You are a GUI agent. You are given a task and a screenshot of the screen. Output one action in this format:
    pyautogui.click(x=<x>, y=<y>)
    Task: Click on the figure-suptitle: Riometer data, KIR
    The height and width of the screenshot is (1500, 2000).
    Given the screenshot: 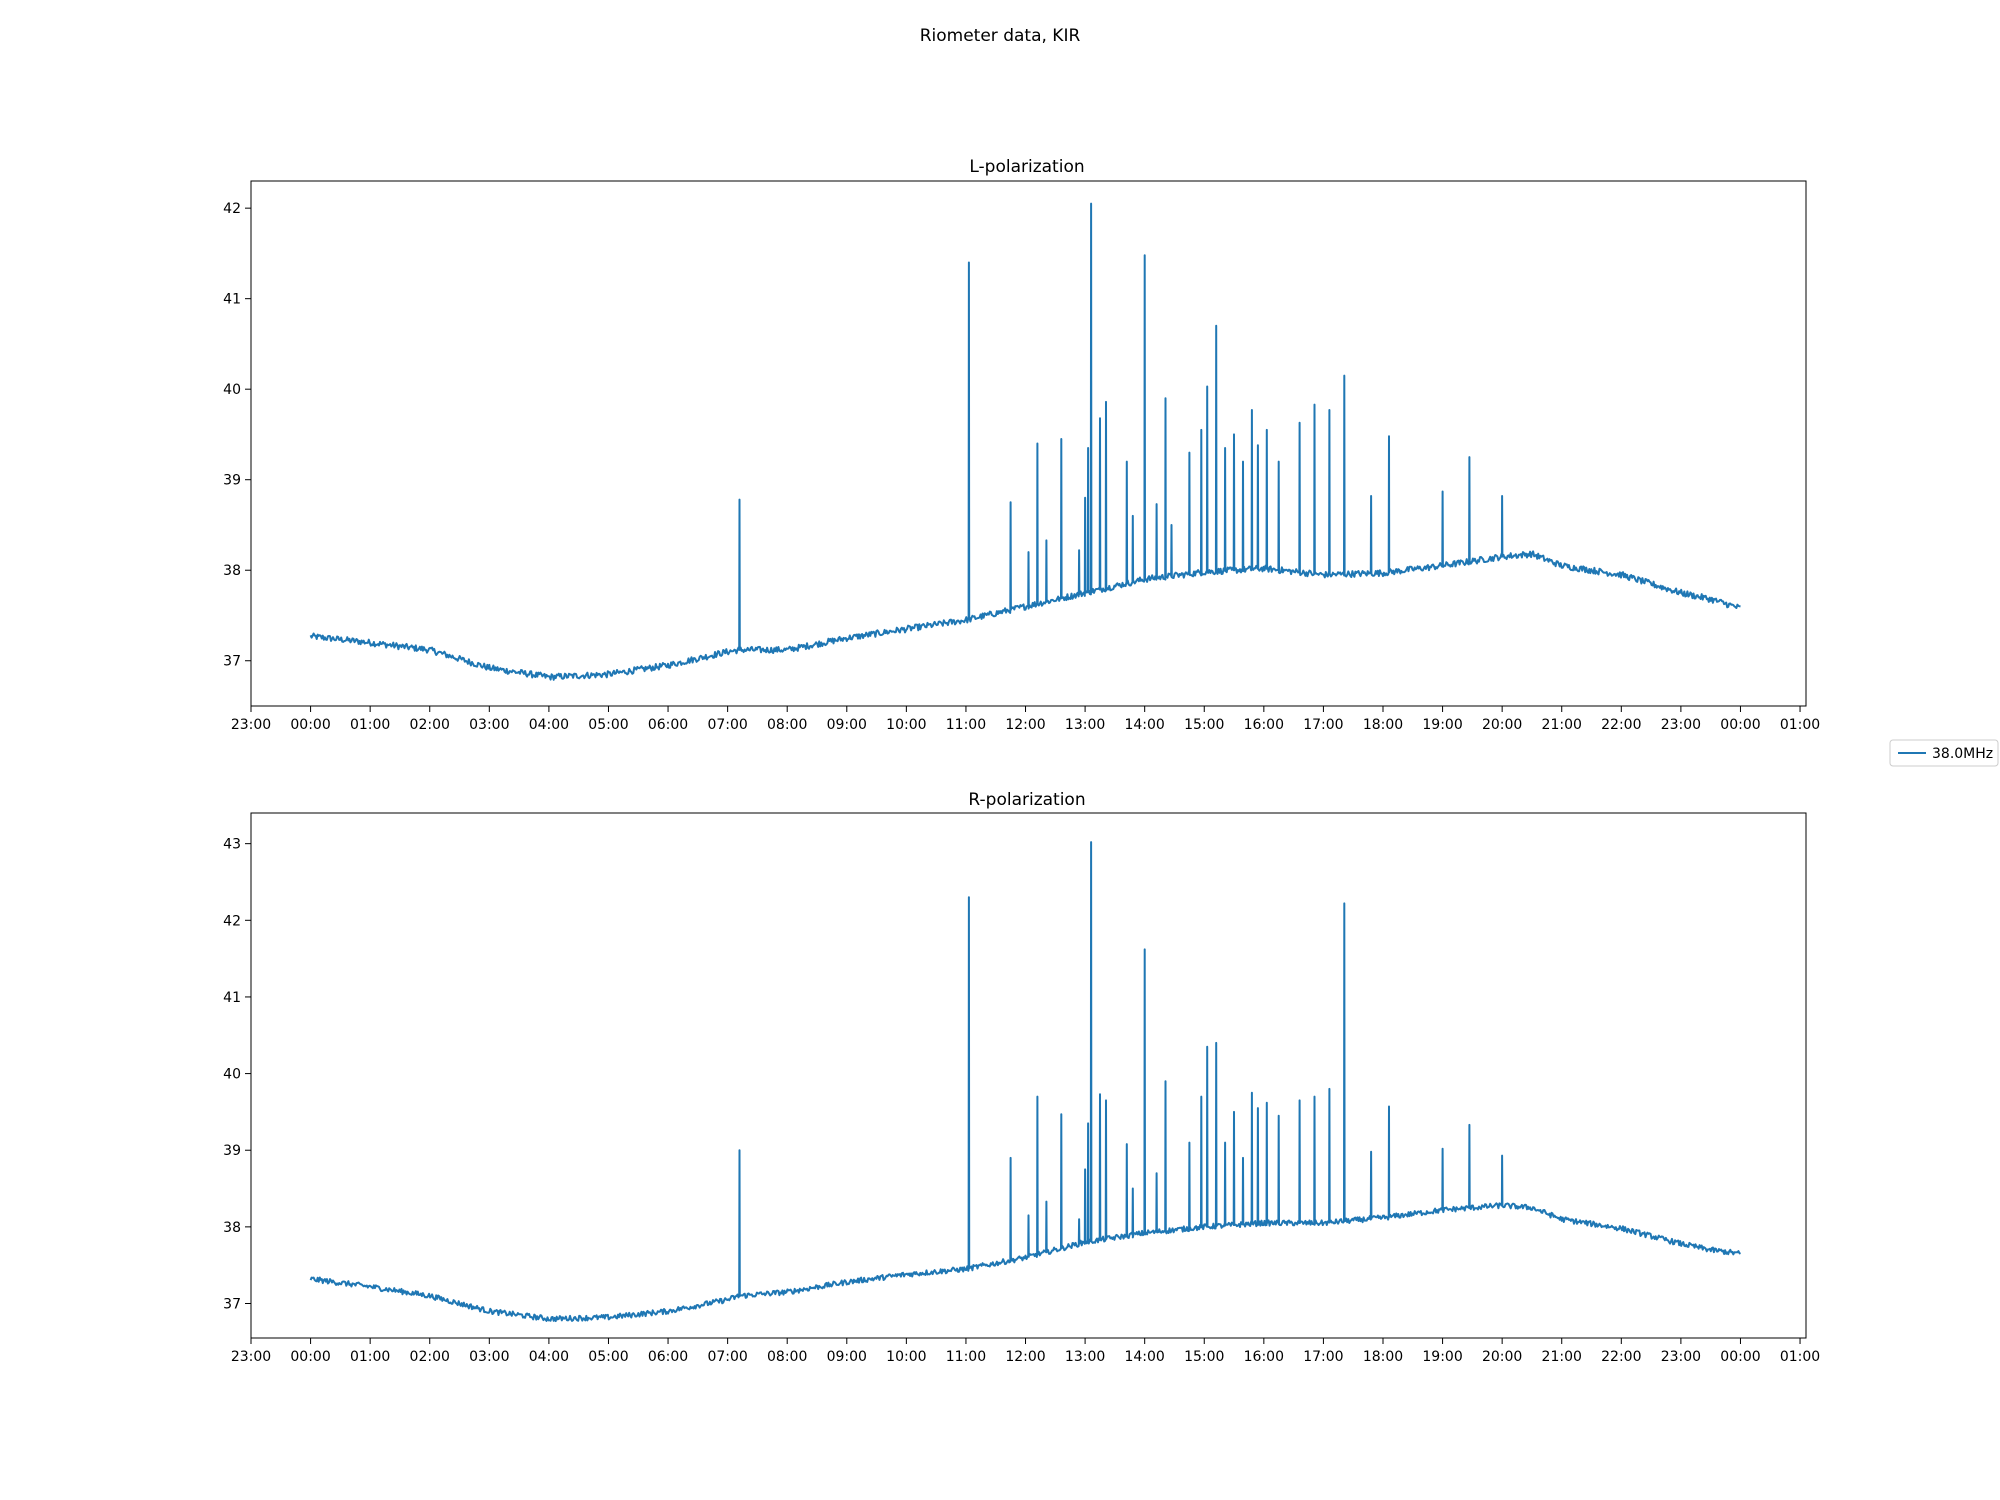 What is the action you would take?
    pyautogui.click(x=1000, y=36)
    